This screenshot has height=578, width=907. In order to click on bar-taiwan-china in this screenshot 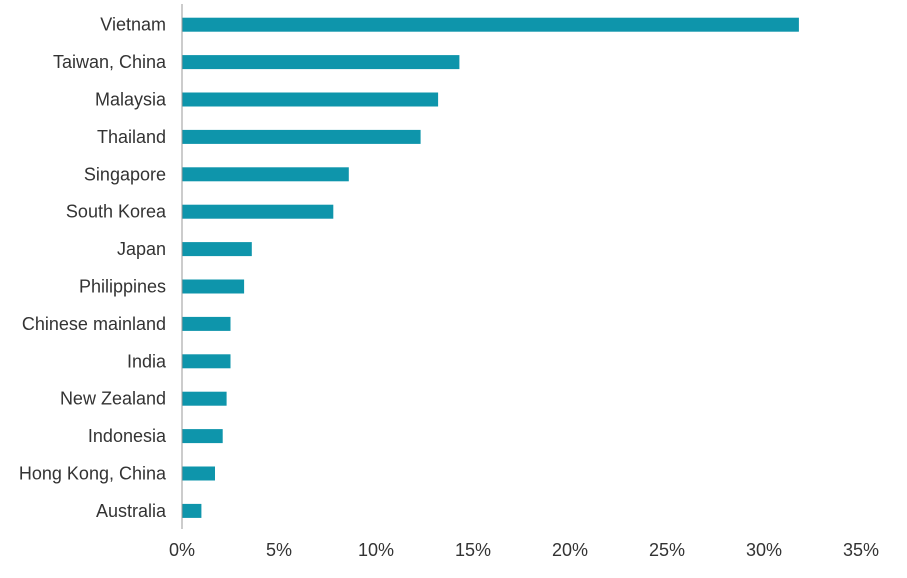, I will do `click(321, 62)`.